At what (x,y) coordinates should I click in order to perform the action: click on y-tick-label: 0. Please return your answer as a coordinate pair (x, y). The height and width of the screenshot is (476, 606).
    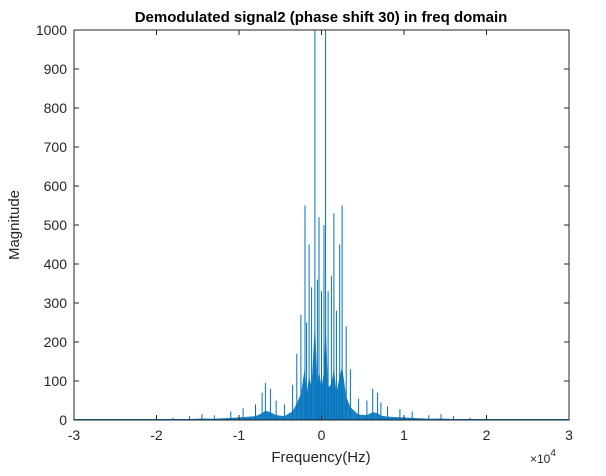
    Looking at the image, I should click on (63, 420).